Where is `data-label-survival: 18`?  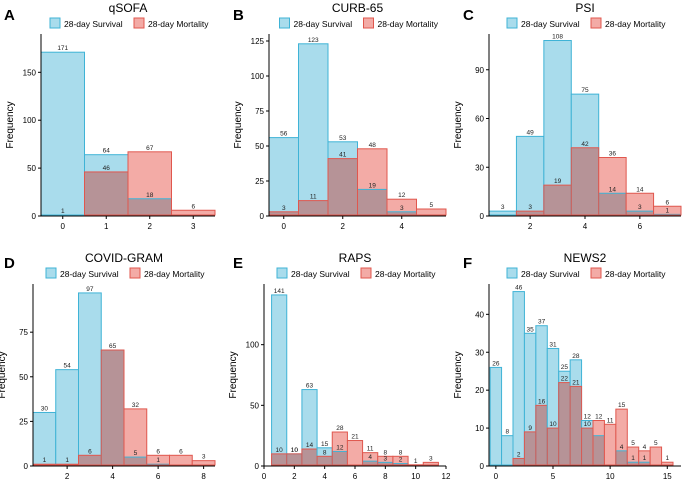 data-label-survival: 18 is located at coordinates (150, 195).